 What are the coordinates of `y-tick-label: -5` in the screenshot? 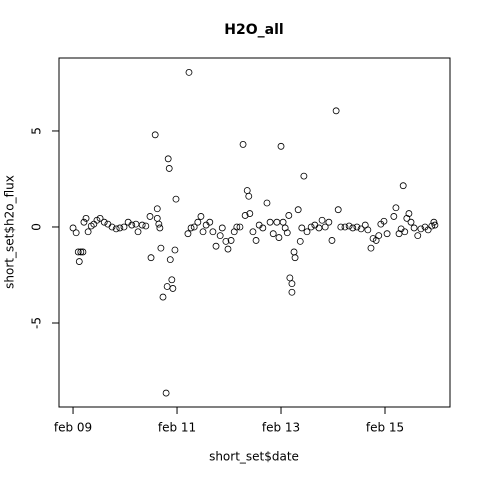 It's located at (37, 323).